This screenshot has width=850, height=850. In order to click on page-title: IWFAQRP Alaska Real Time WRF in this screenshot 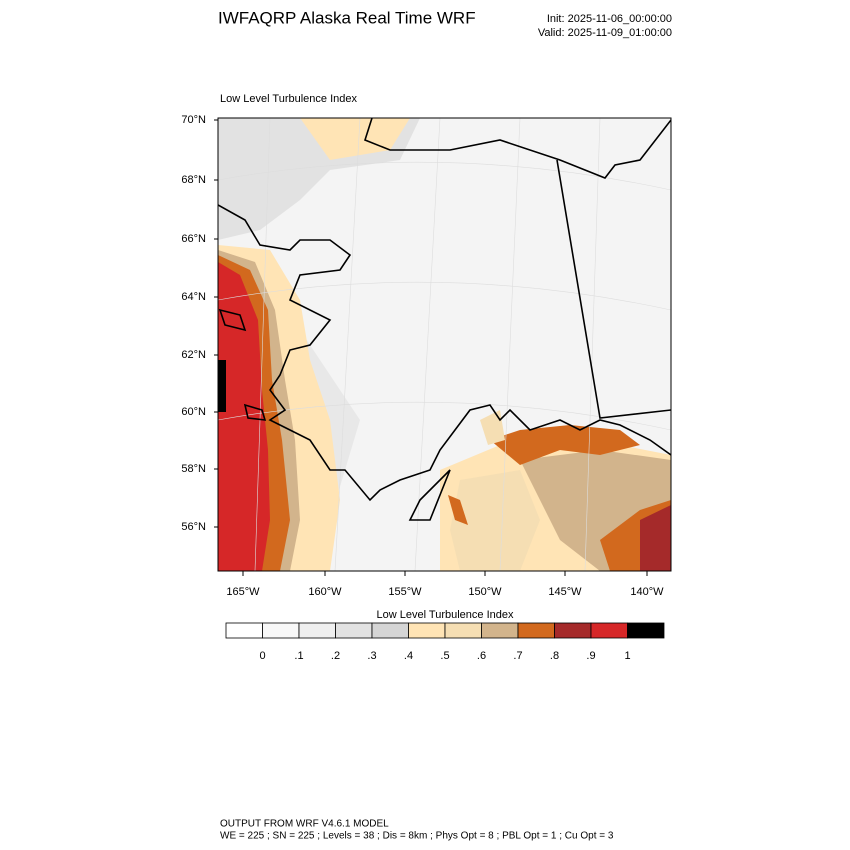, I will do `click(347, 17)`.